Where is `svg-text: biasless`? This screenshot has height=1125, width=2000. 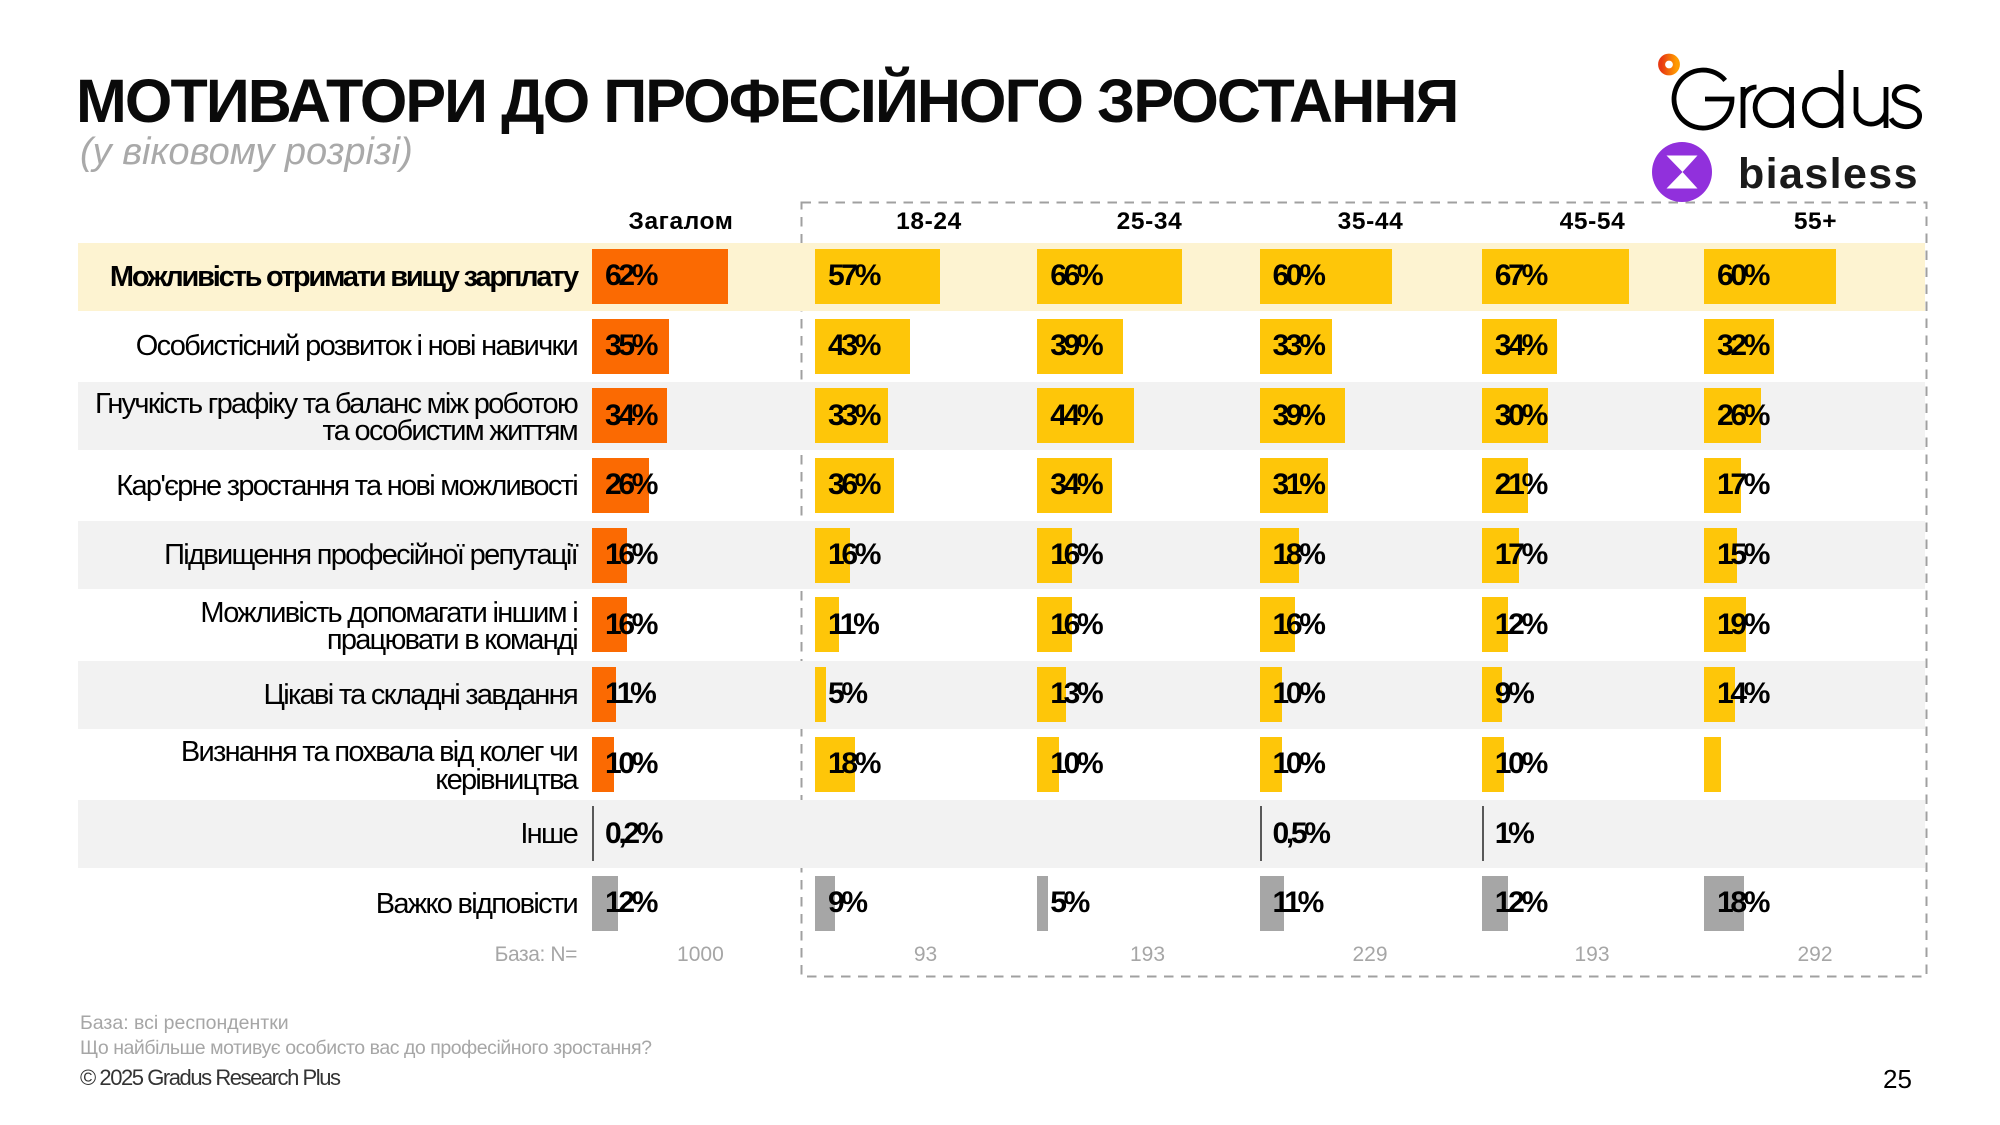
svg-text: biasless is located at coordinates (1828, 174).